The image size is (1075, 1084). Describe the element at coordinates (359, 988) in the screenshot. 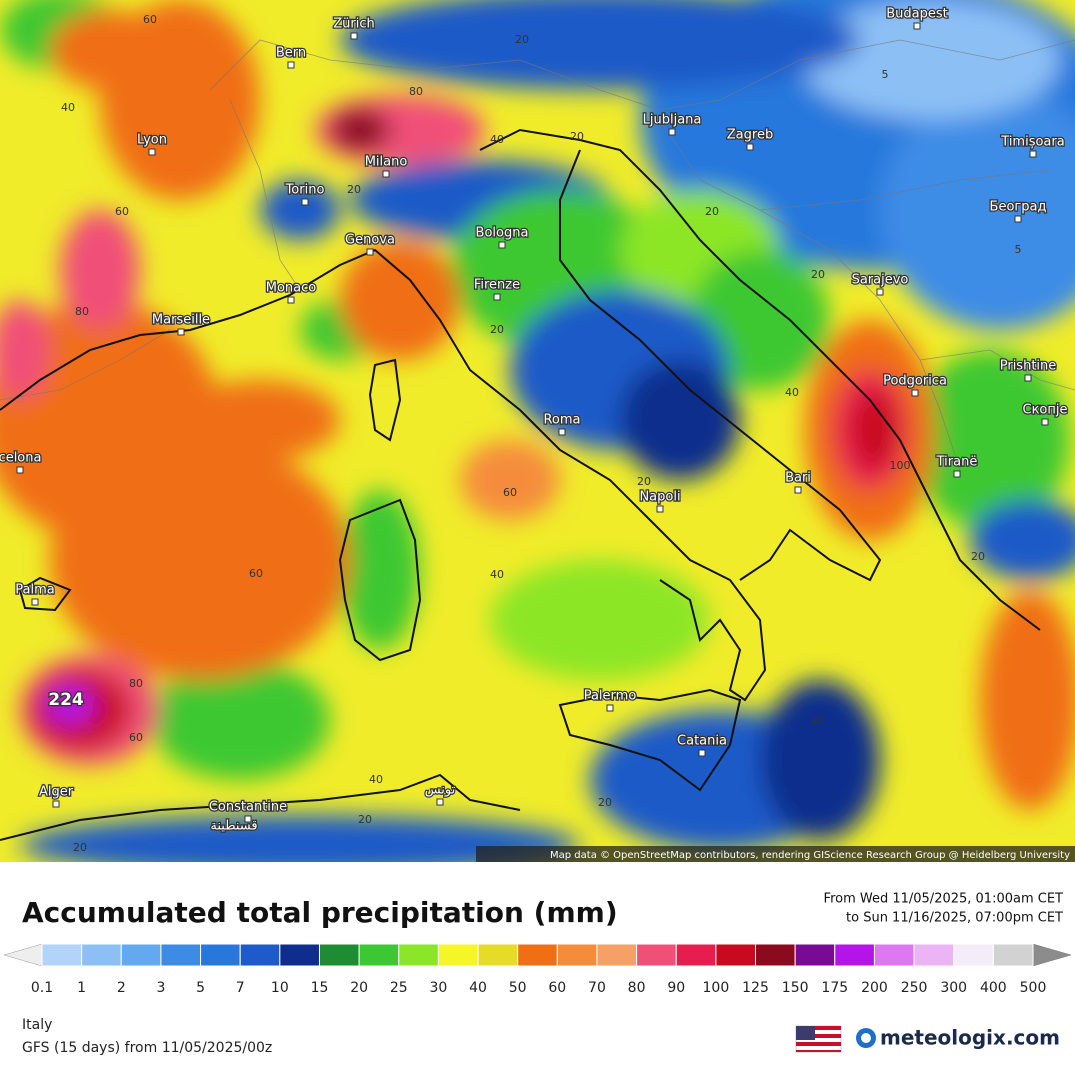

I see `scale-tick-label: 20` at that location.